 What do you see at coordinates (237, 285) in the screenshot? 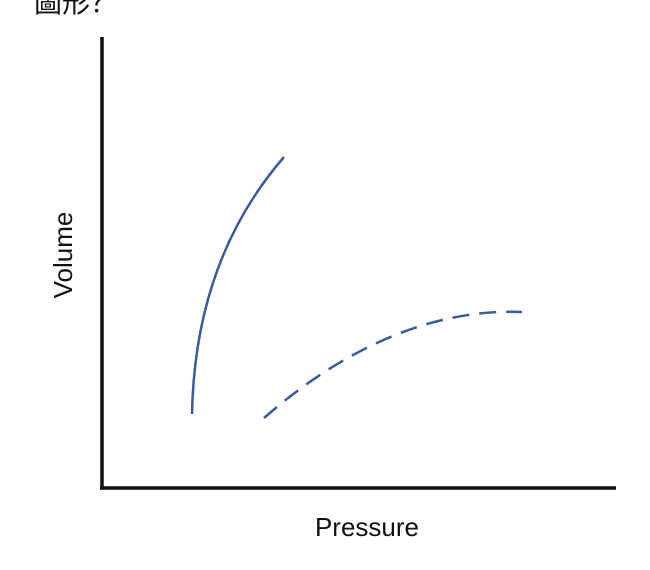
I see `solid-curve` at bounding box center [237, 285].